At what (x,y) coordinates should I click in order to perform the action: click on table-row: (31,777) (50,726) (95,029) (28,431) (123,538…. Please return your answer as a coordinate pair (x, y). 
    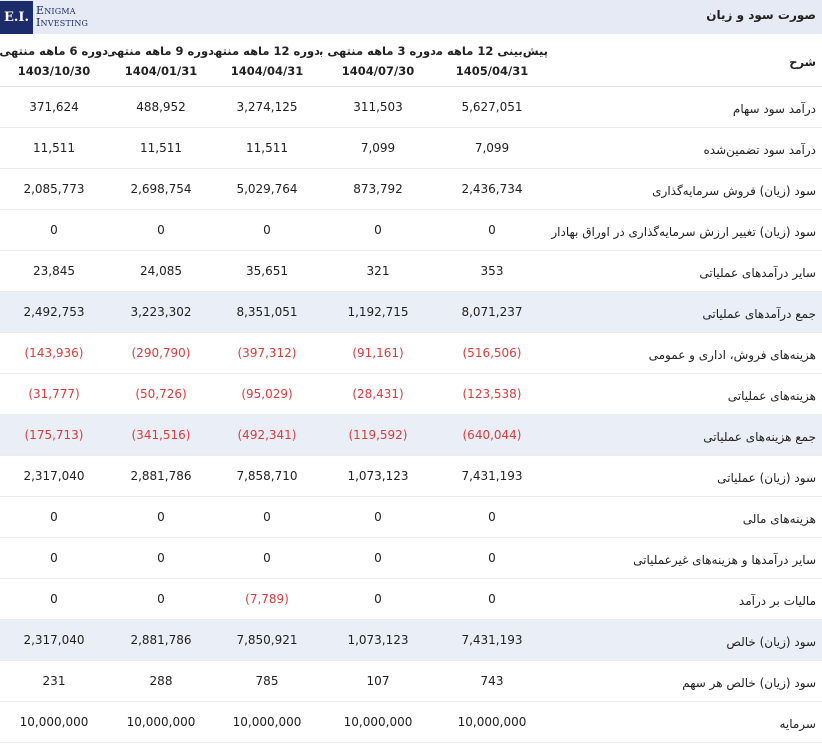
    Looking at the image, I should click on (411, 394).